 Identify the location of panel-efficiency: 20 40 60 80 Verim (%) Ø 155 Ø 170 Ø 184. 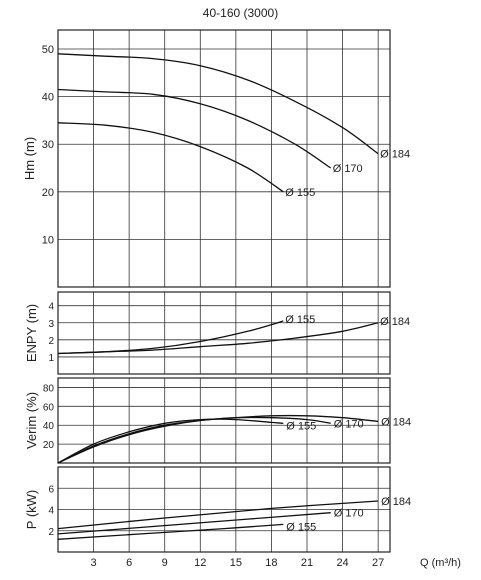
(217, 420).